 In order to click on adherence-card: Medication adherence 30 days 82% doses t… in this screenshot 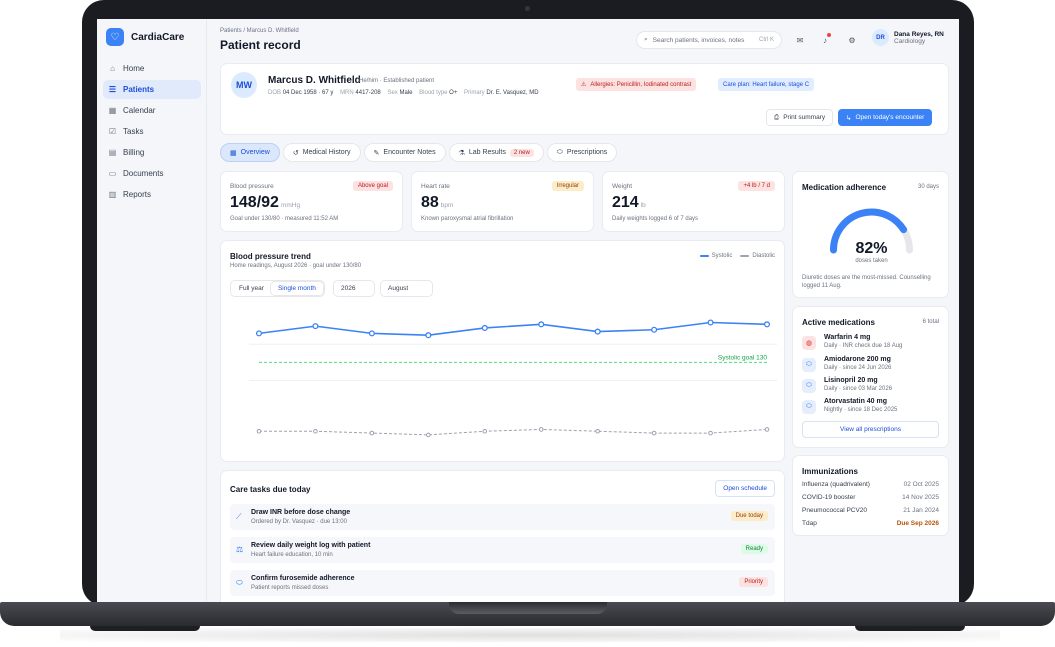, I will do `click(870, 234)`.